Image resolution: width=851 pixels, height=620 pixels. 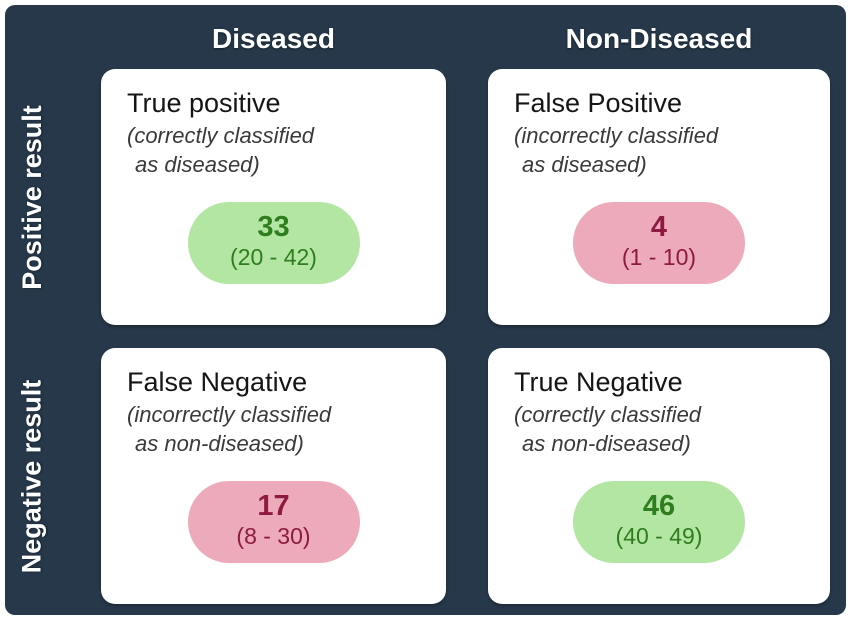 I want to click on pill-container: 46 (40 - 49), so click(x=659, y=522).